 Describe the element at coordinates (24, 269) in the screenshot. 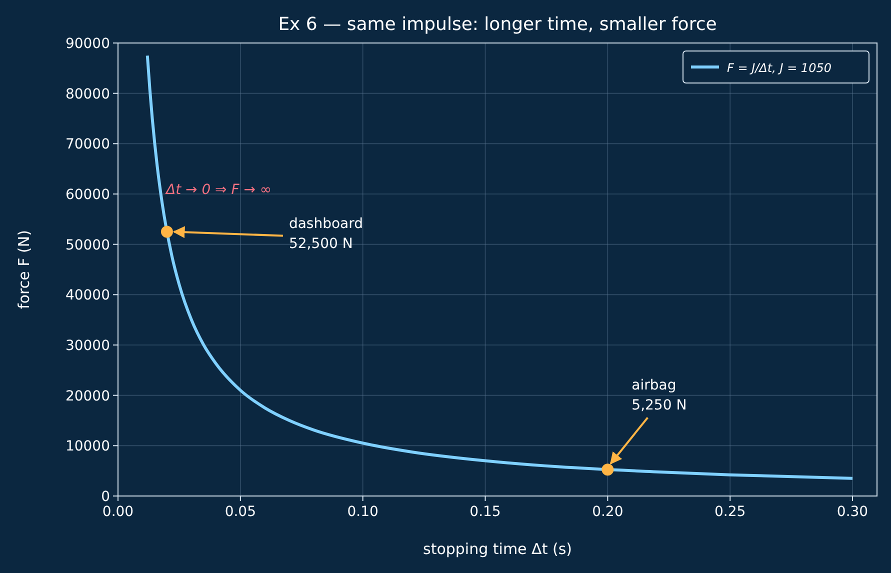

I see `y-axis-title: force F (N)` at that location.